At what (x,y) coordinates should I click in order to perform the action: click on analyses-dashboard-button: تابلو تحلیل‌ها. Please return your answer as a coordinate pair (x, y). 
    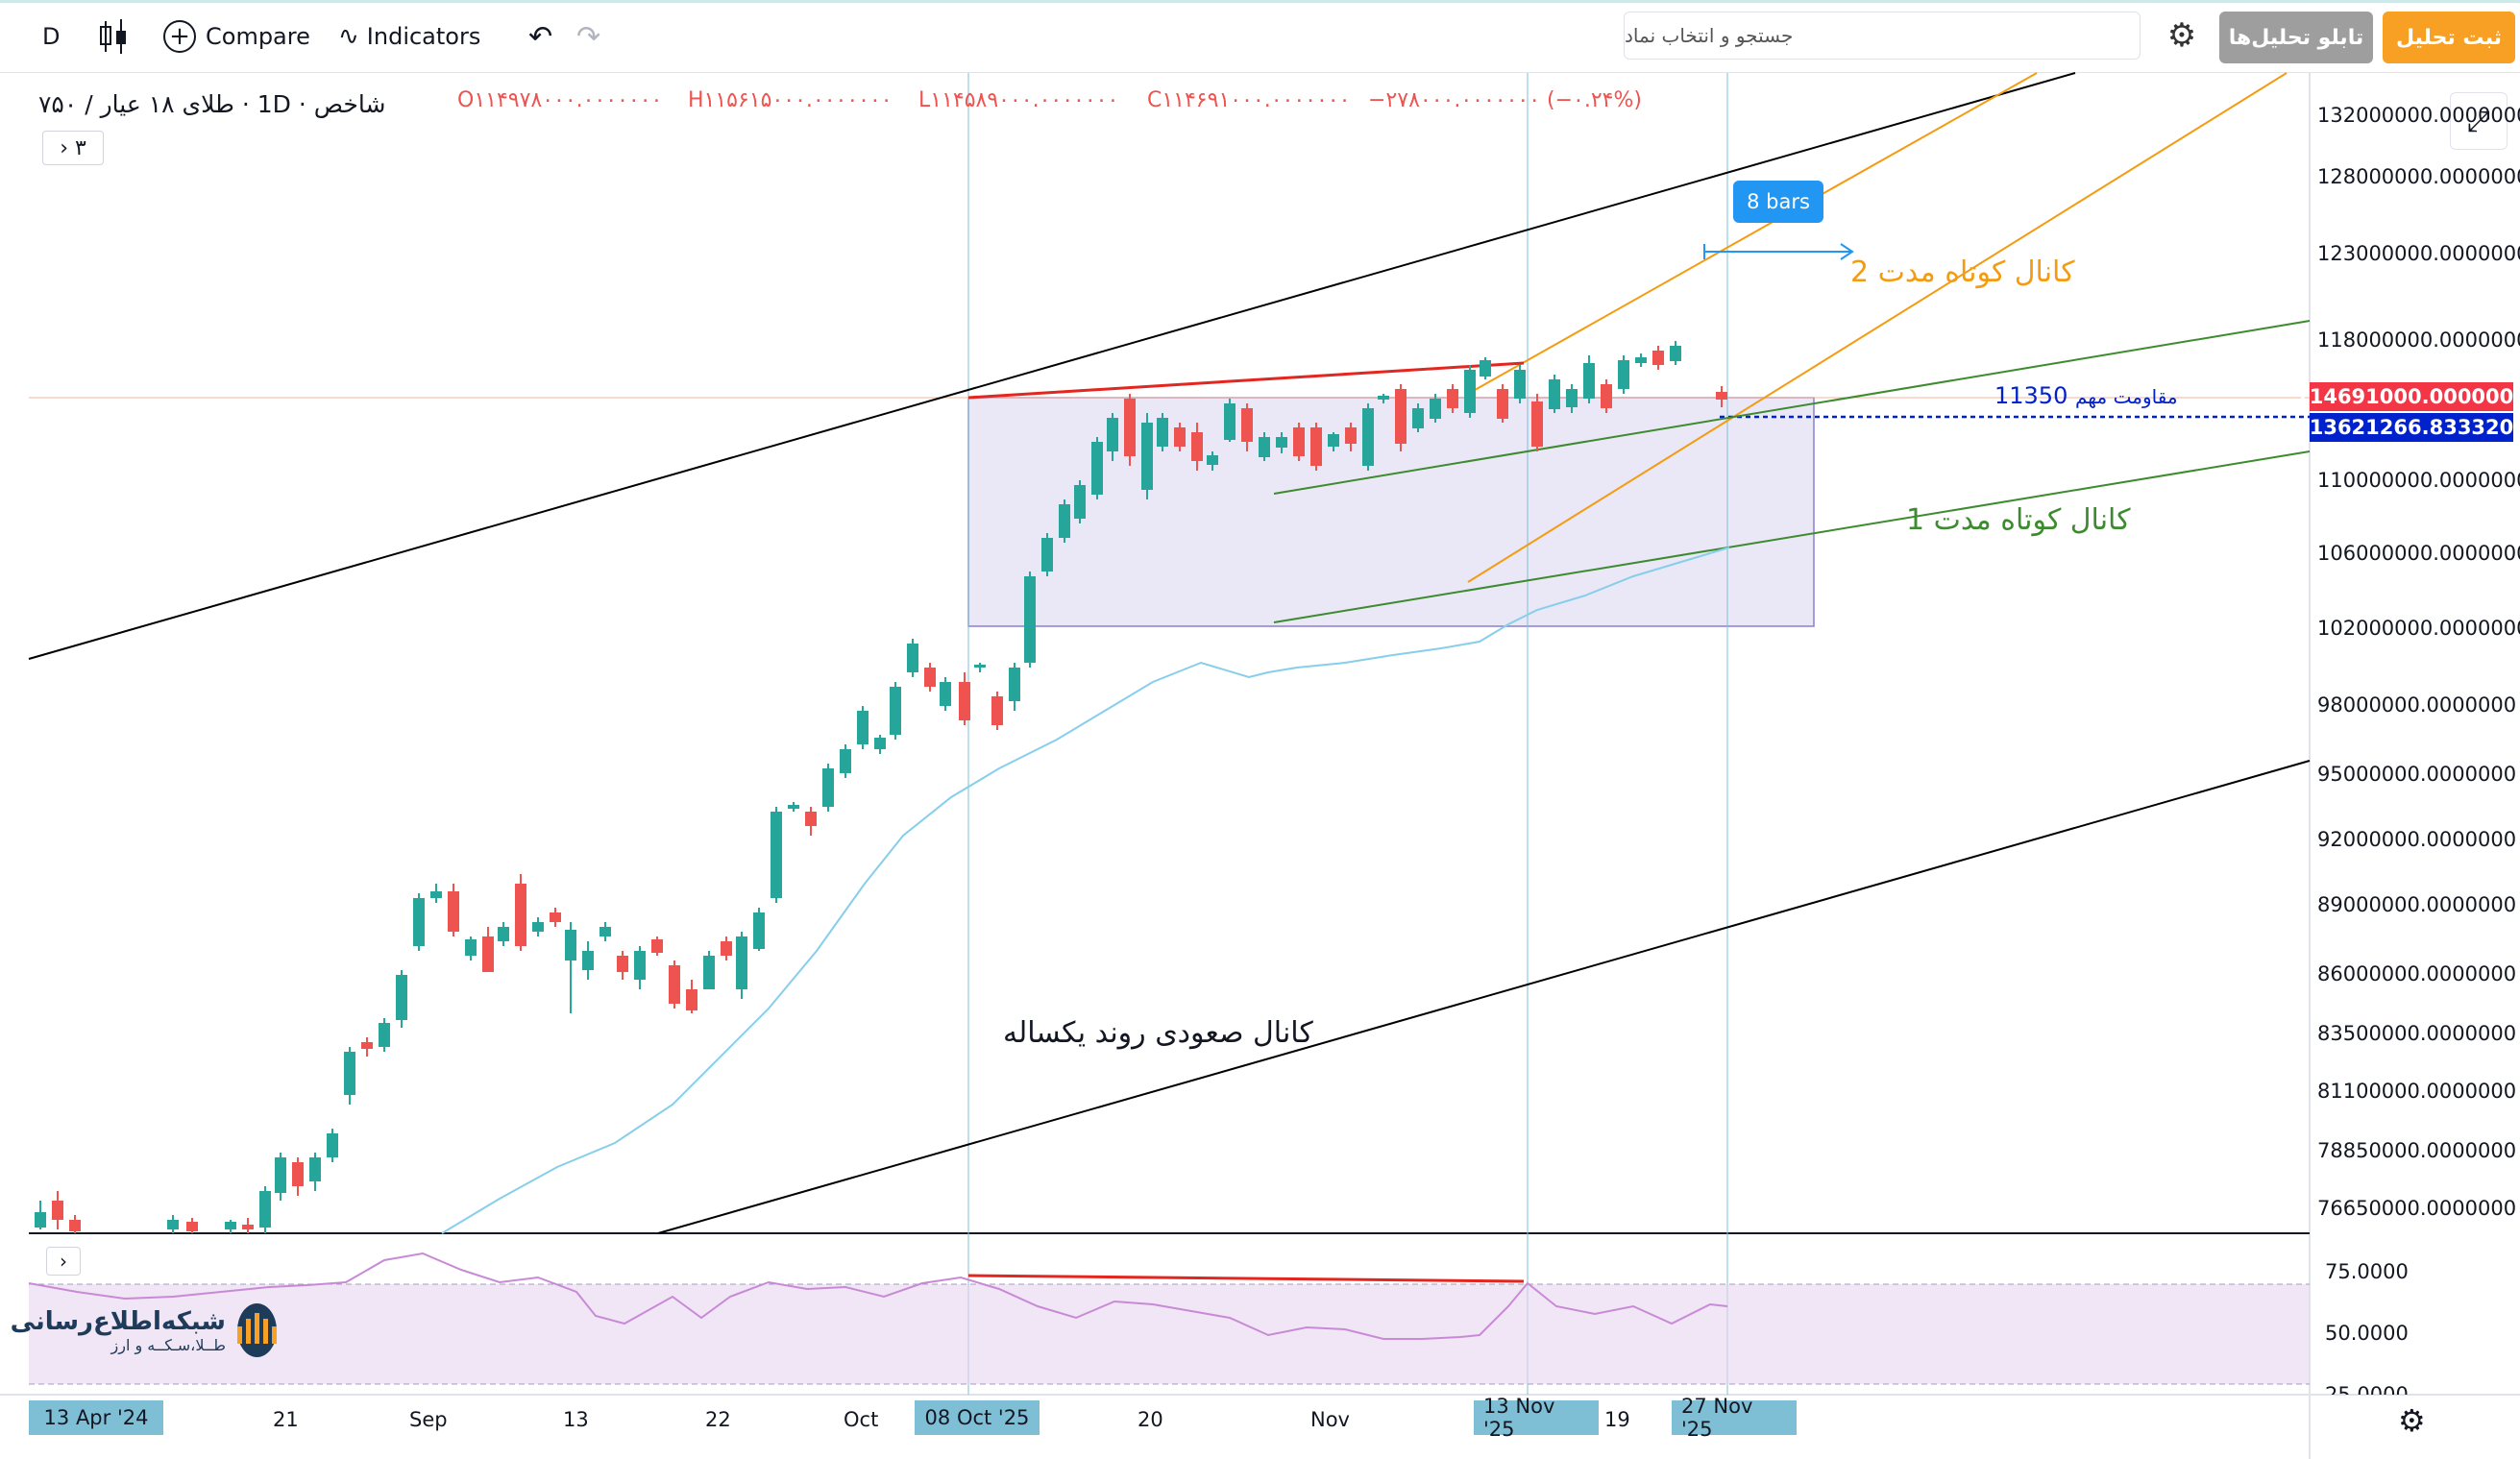
    Looking at the image, I should click on (2296, 37).